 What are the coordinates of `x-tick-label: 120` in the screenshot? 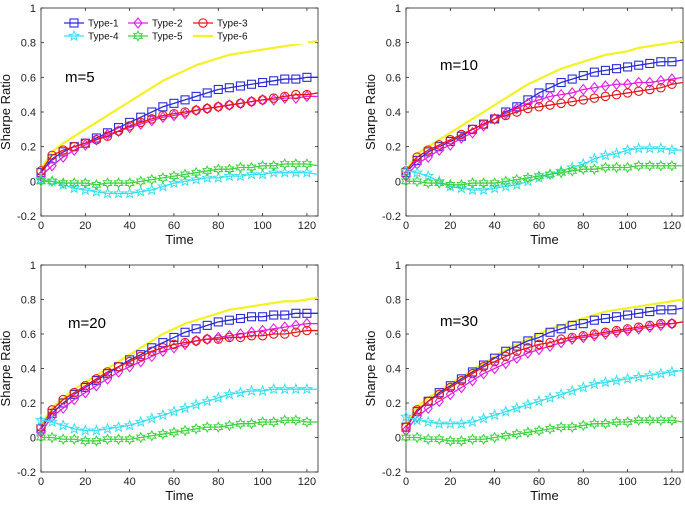 It's located at (672, 482).